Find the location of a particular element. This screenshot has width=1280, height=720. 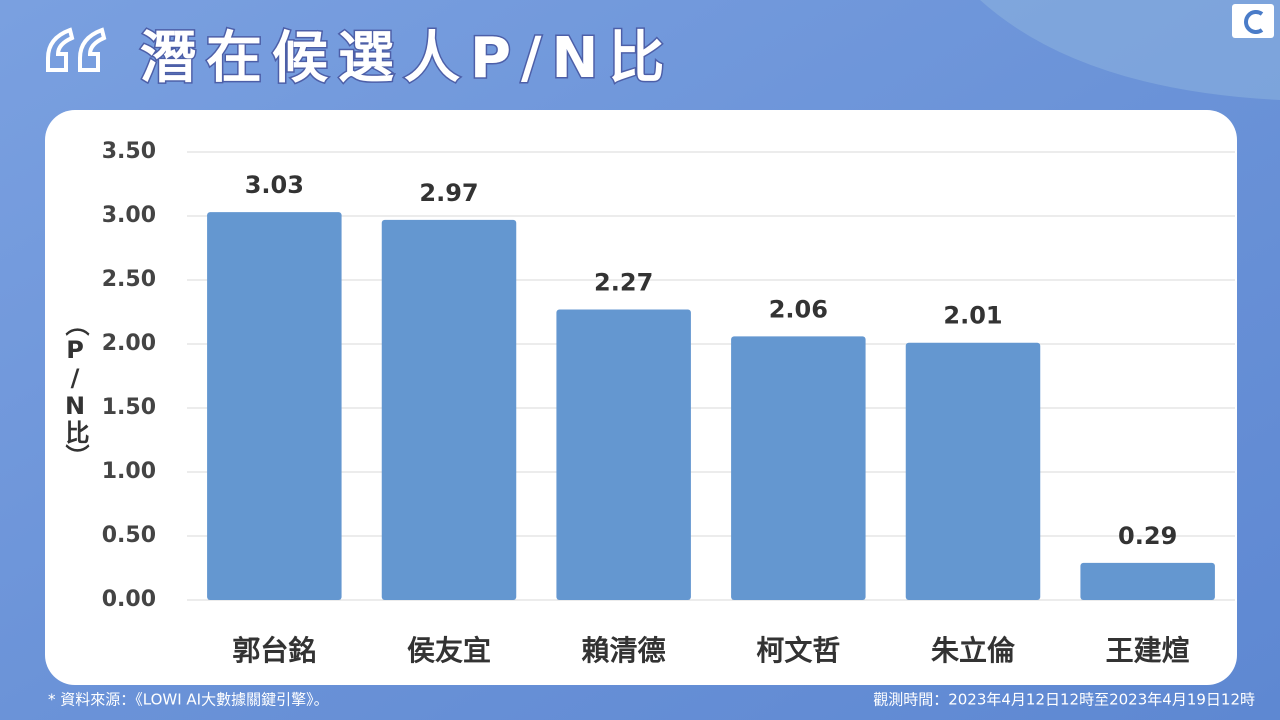

y-tick-label: 1.50 is located at coordinates (129, 407).